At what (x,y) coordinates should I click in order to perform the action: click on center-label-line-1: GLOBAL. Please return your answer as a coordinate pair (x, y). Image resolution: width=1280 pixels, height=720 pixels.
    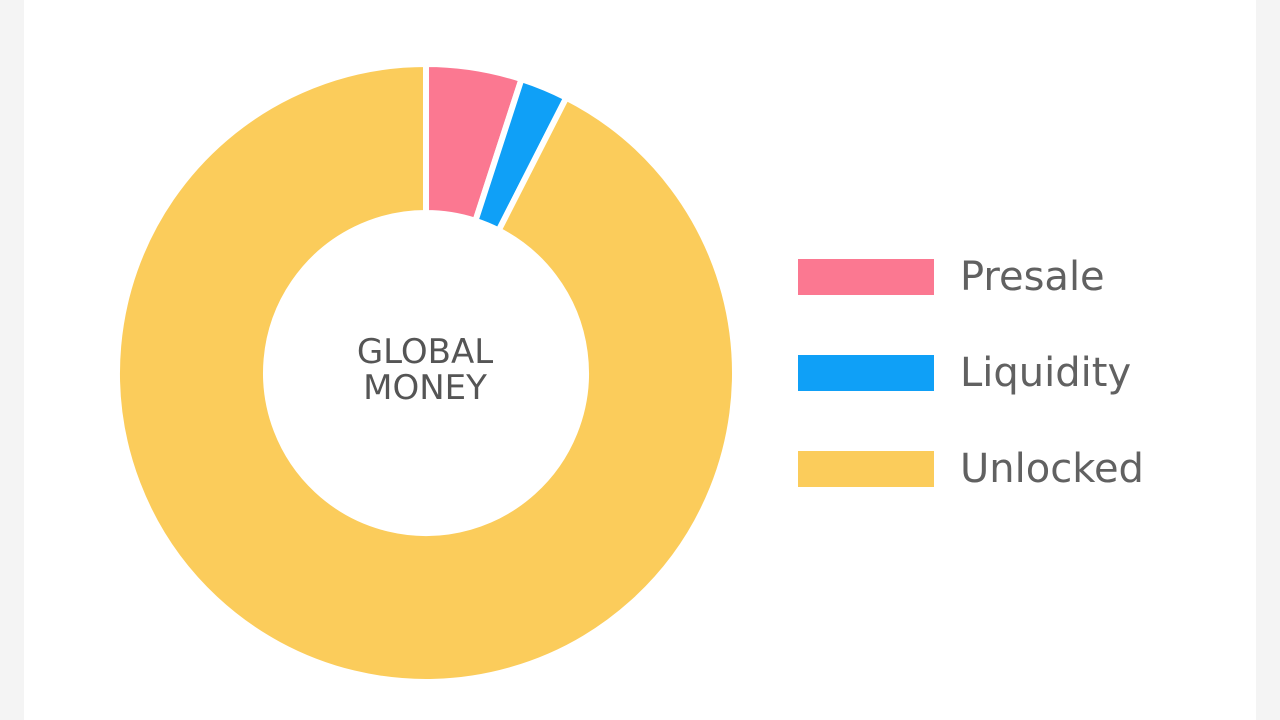
    Looking at the image, I should click on (425, 352).